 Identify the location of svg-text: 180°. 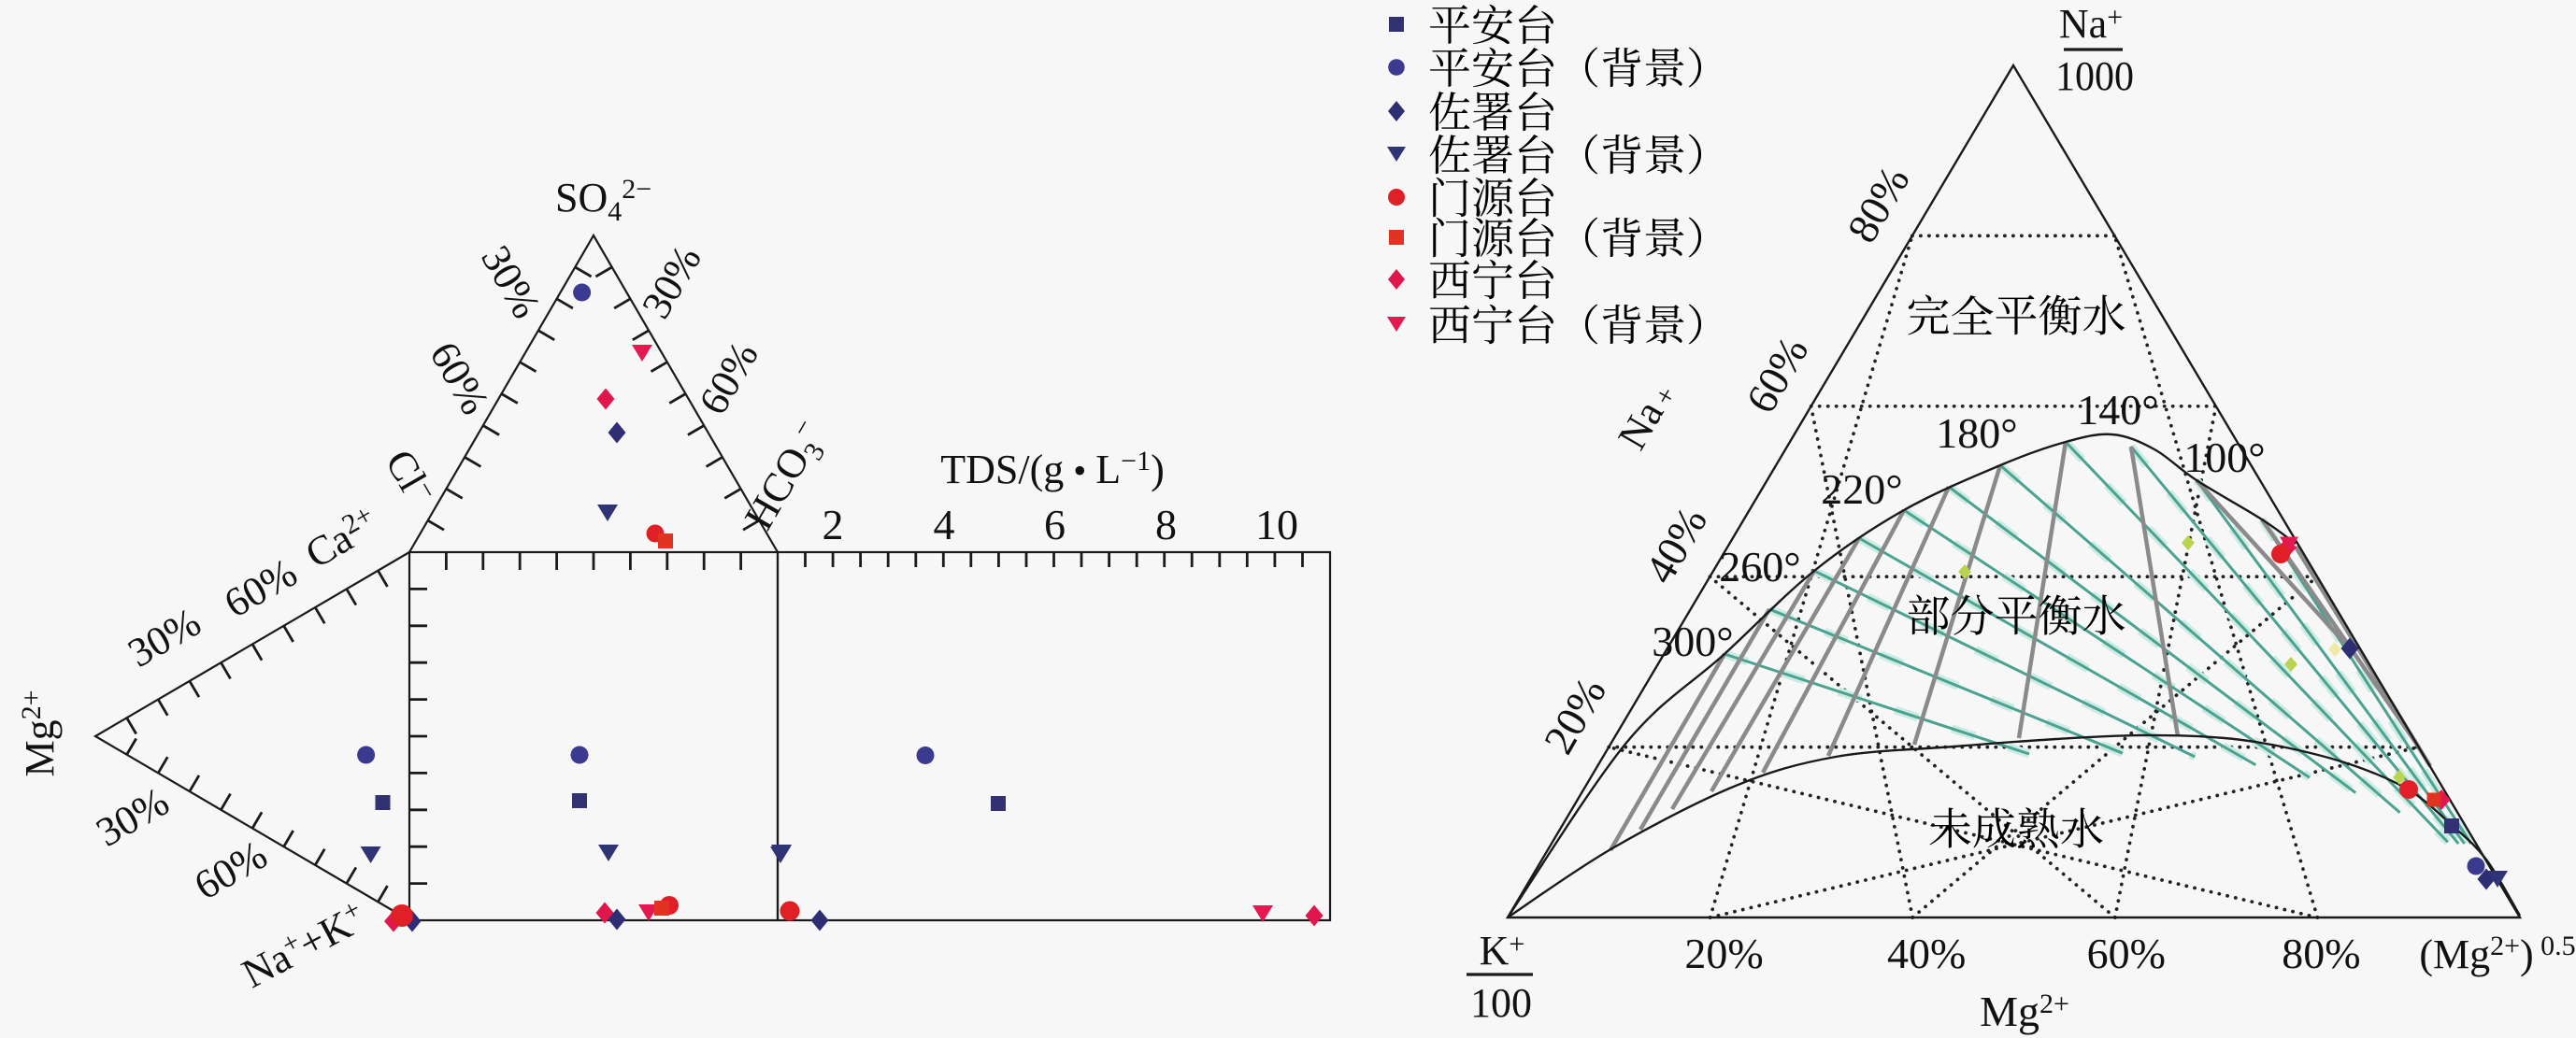
(1976, 433).